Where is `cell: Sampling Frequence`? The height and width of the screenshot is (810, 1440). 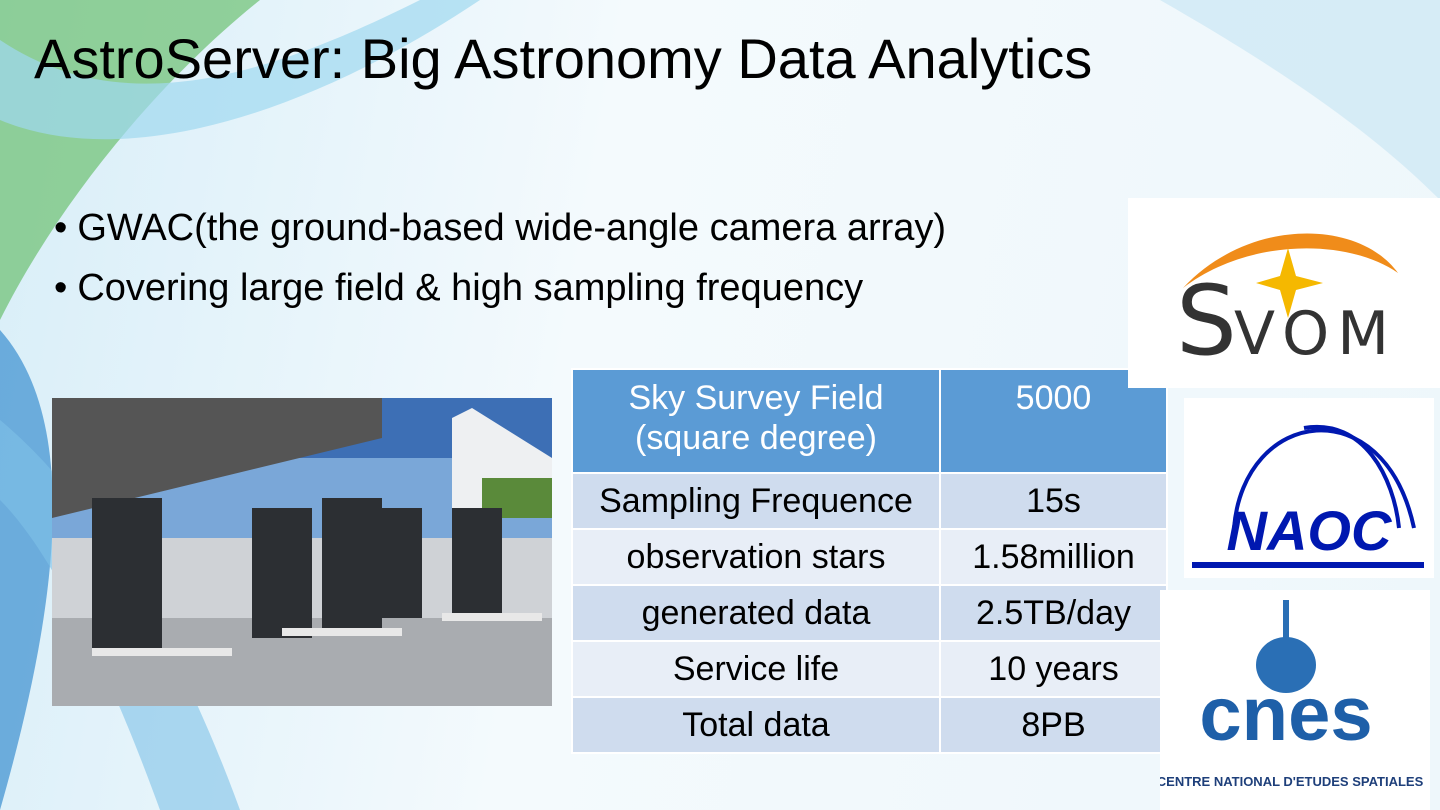
cell: Sampling Frequence is located at coordinates (756, 501).